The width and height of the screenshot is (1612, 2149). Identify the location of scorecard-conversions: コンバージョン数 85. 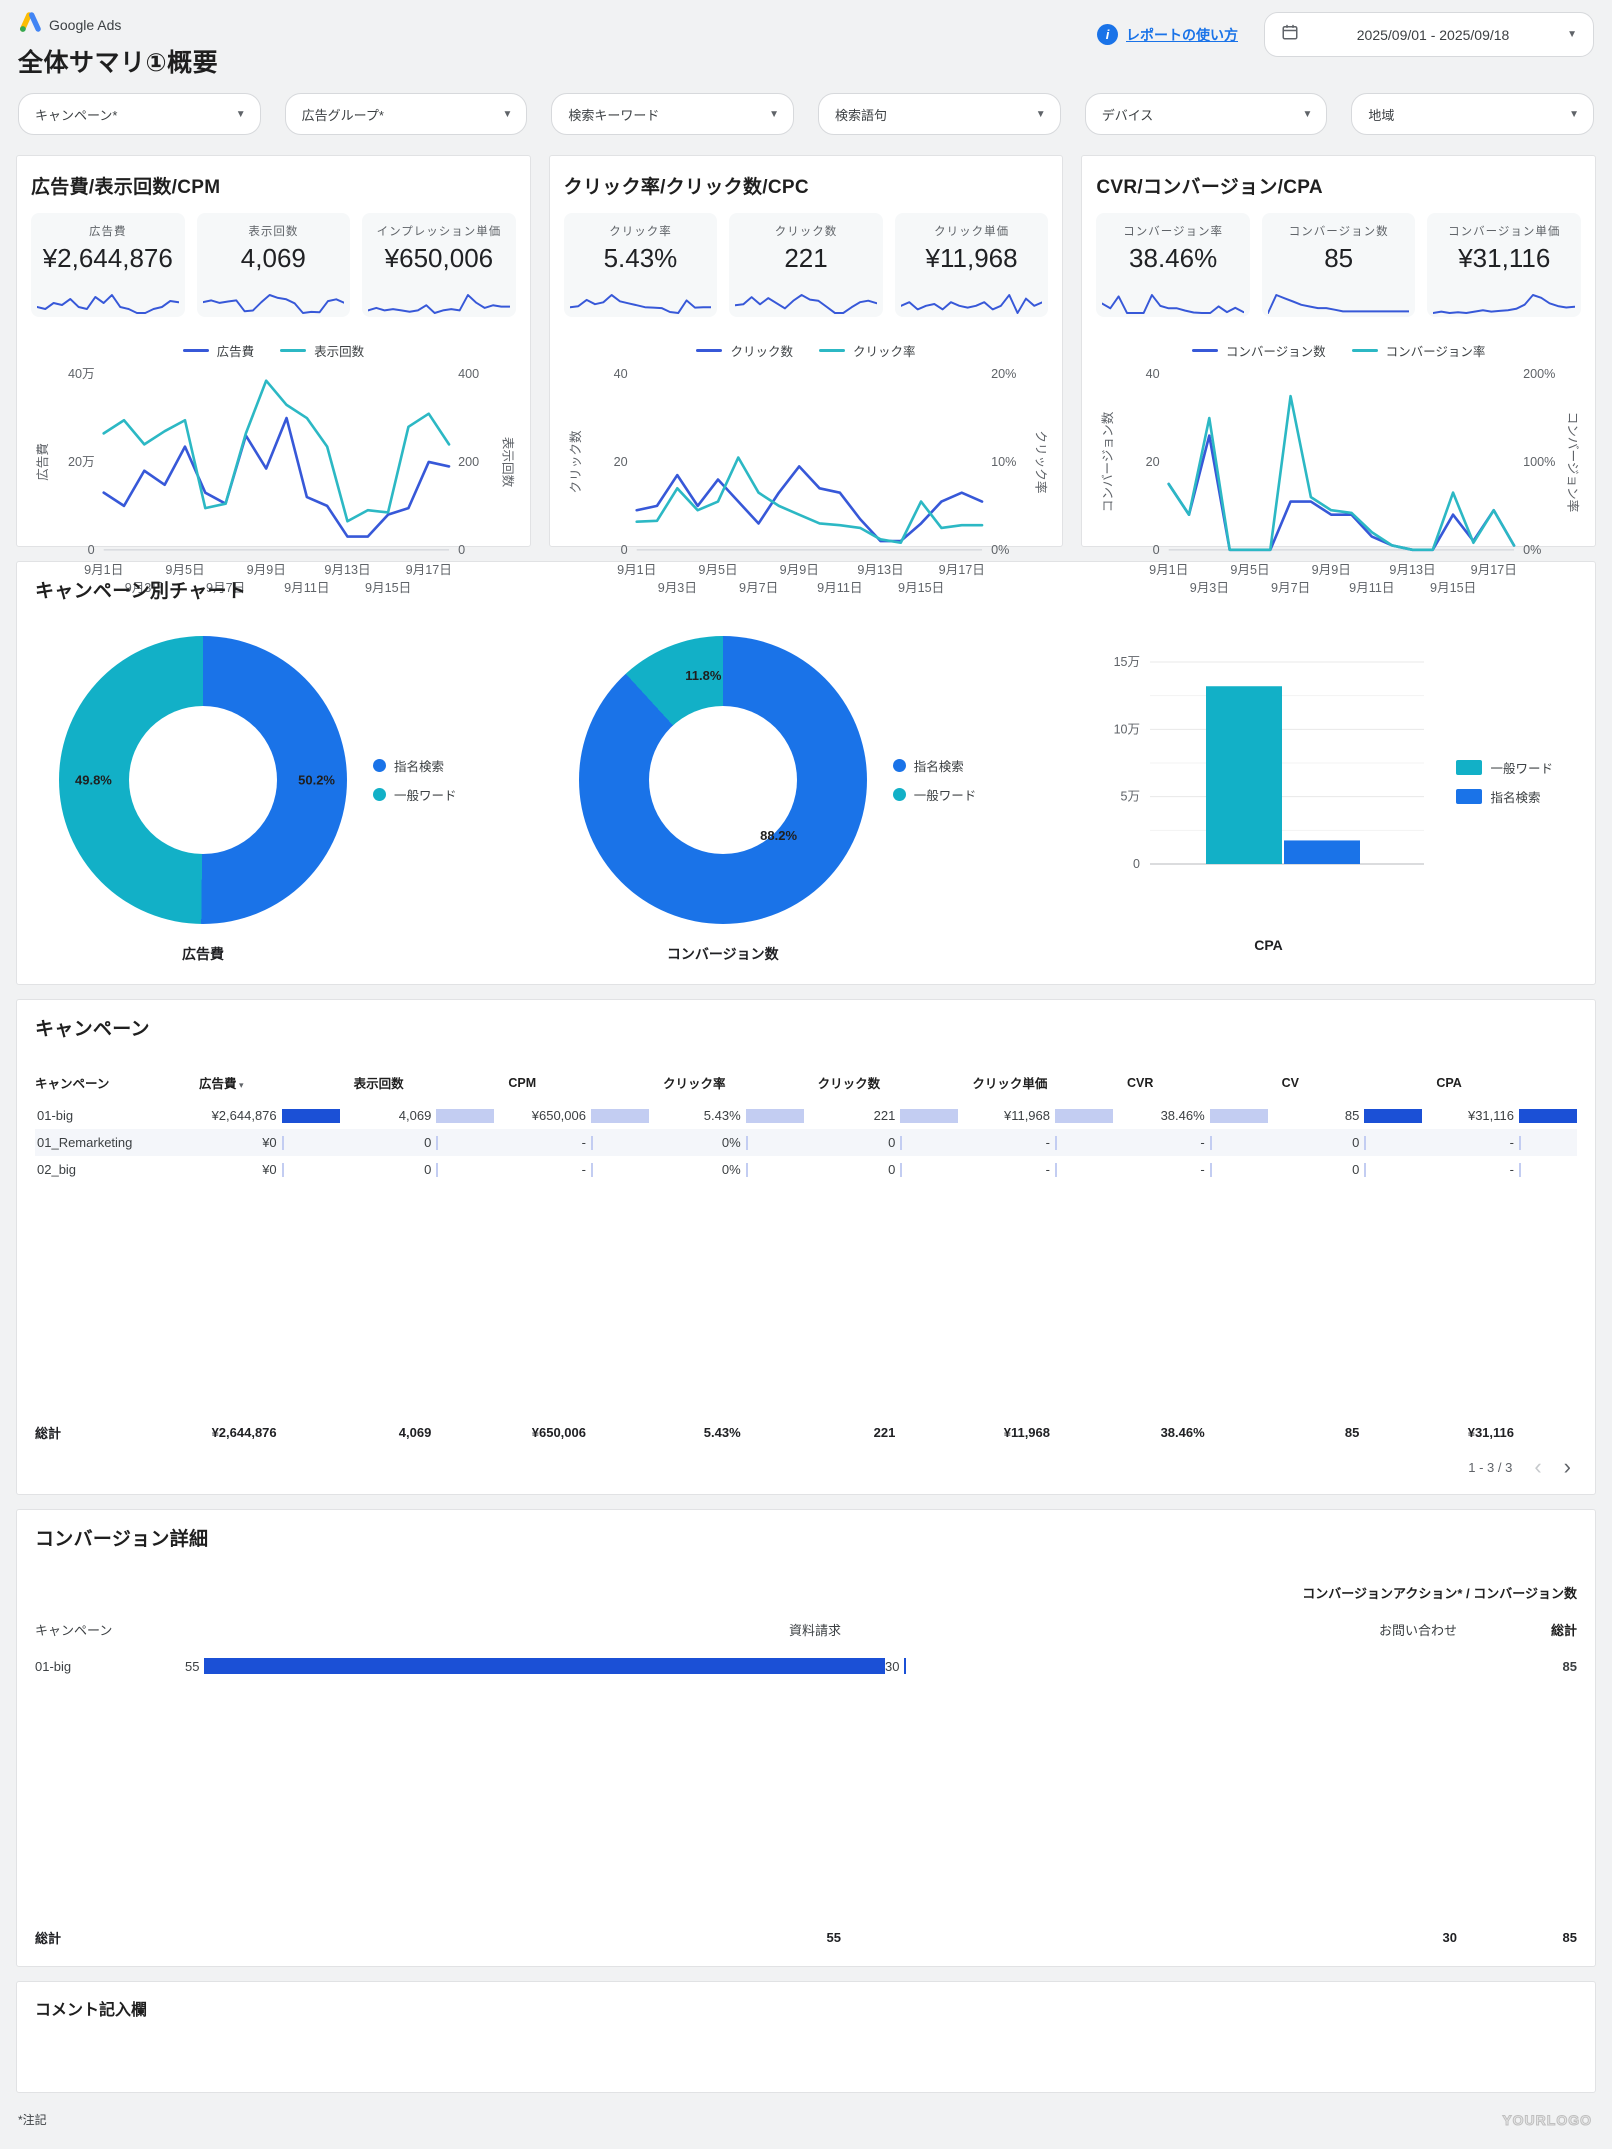
(1338, 265).